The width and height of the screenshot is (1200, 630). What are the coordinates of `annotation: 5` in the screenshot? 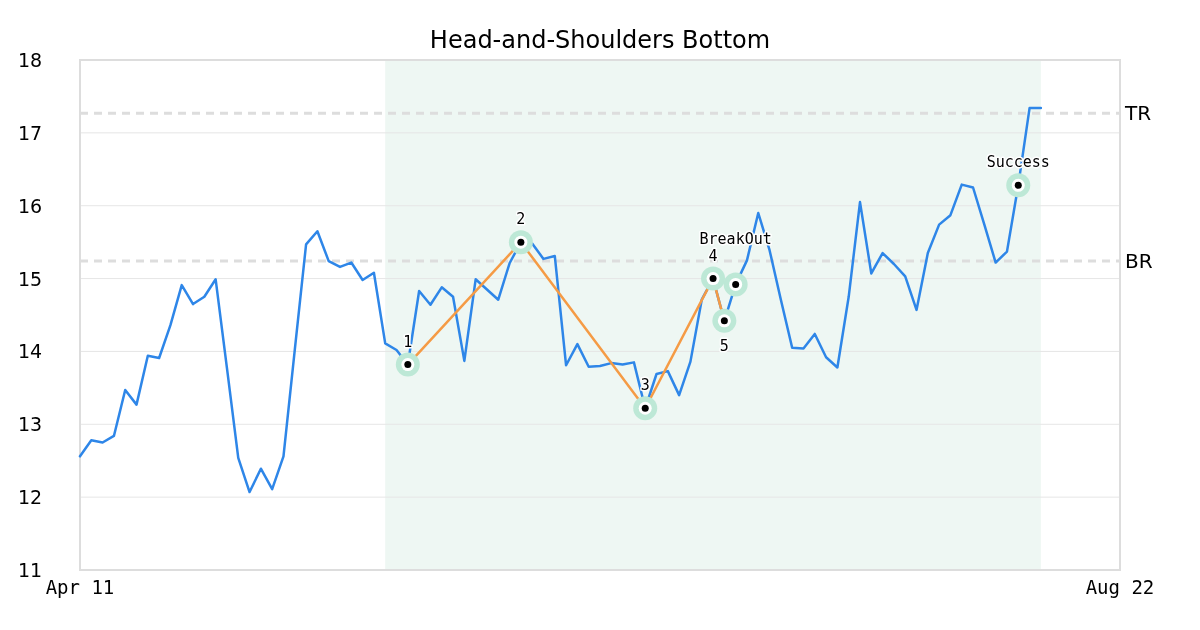 It's located at (724, 345).